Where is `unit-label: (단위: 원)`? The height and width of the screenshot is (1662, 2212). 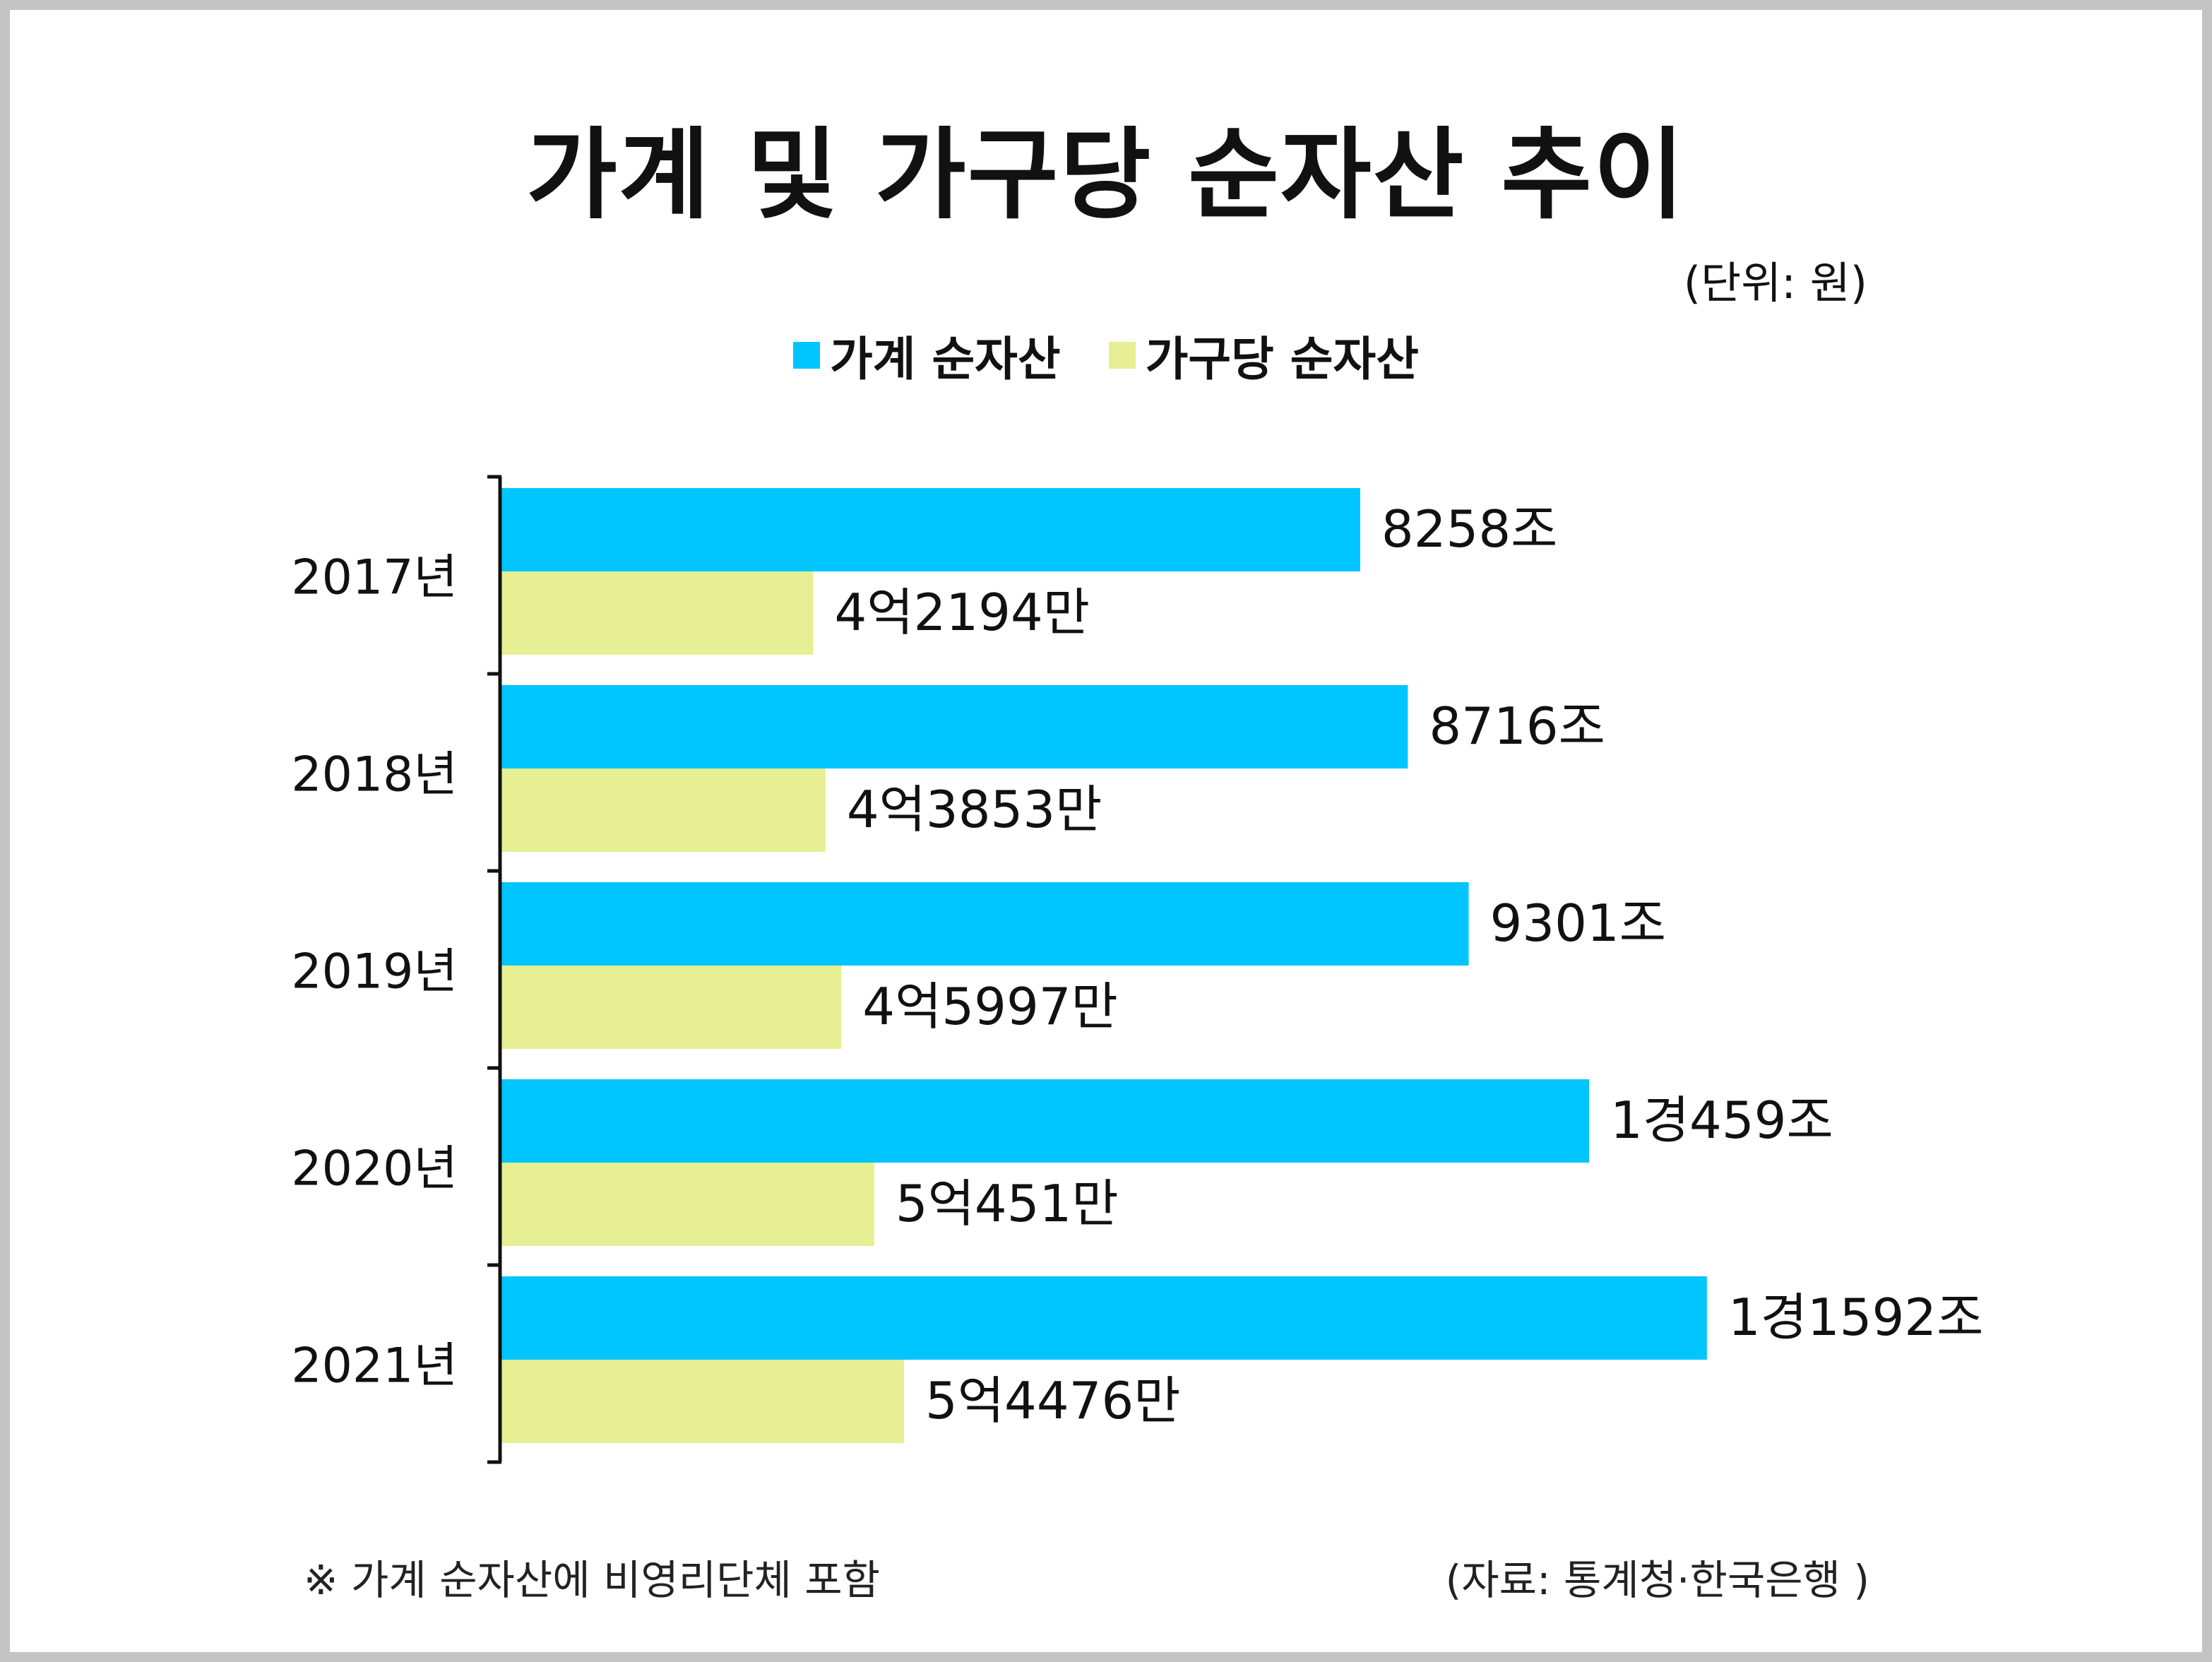 unit-label: (단위: 원) is located at coordinates (1775, 283).